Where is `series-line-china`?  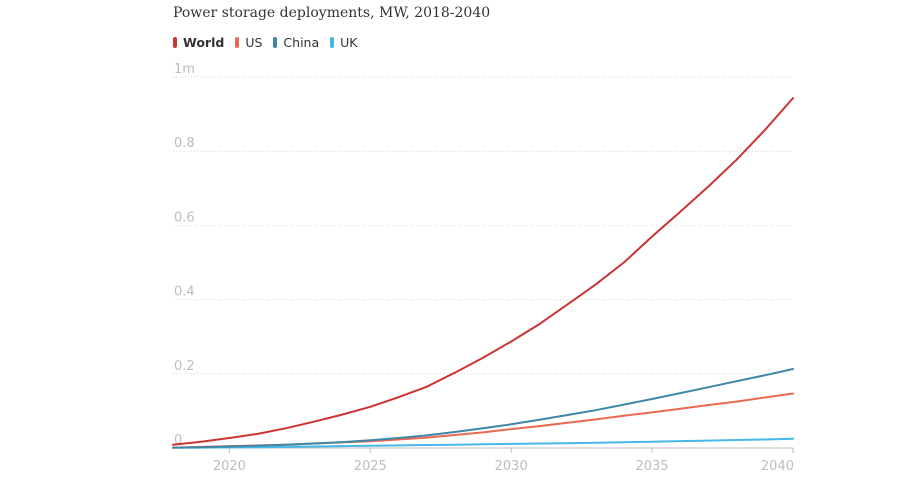 series-line-china is located at coordinates (483, 408).